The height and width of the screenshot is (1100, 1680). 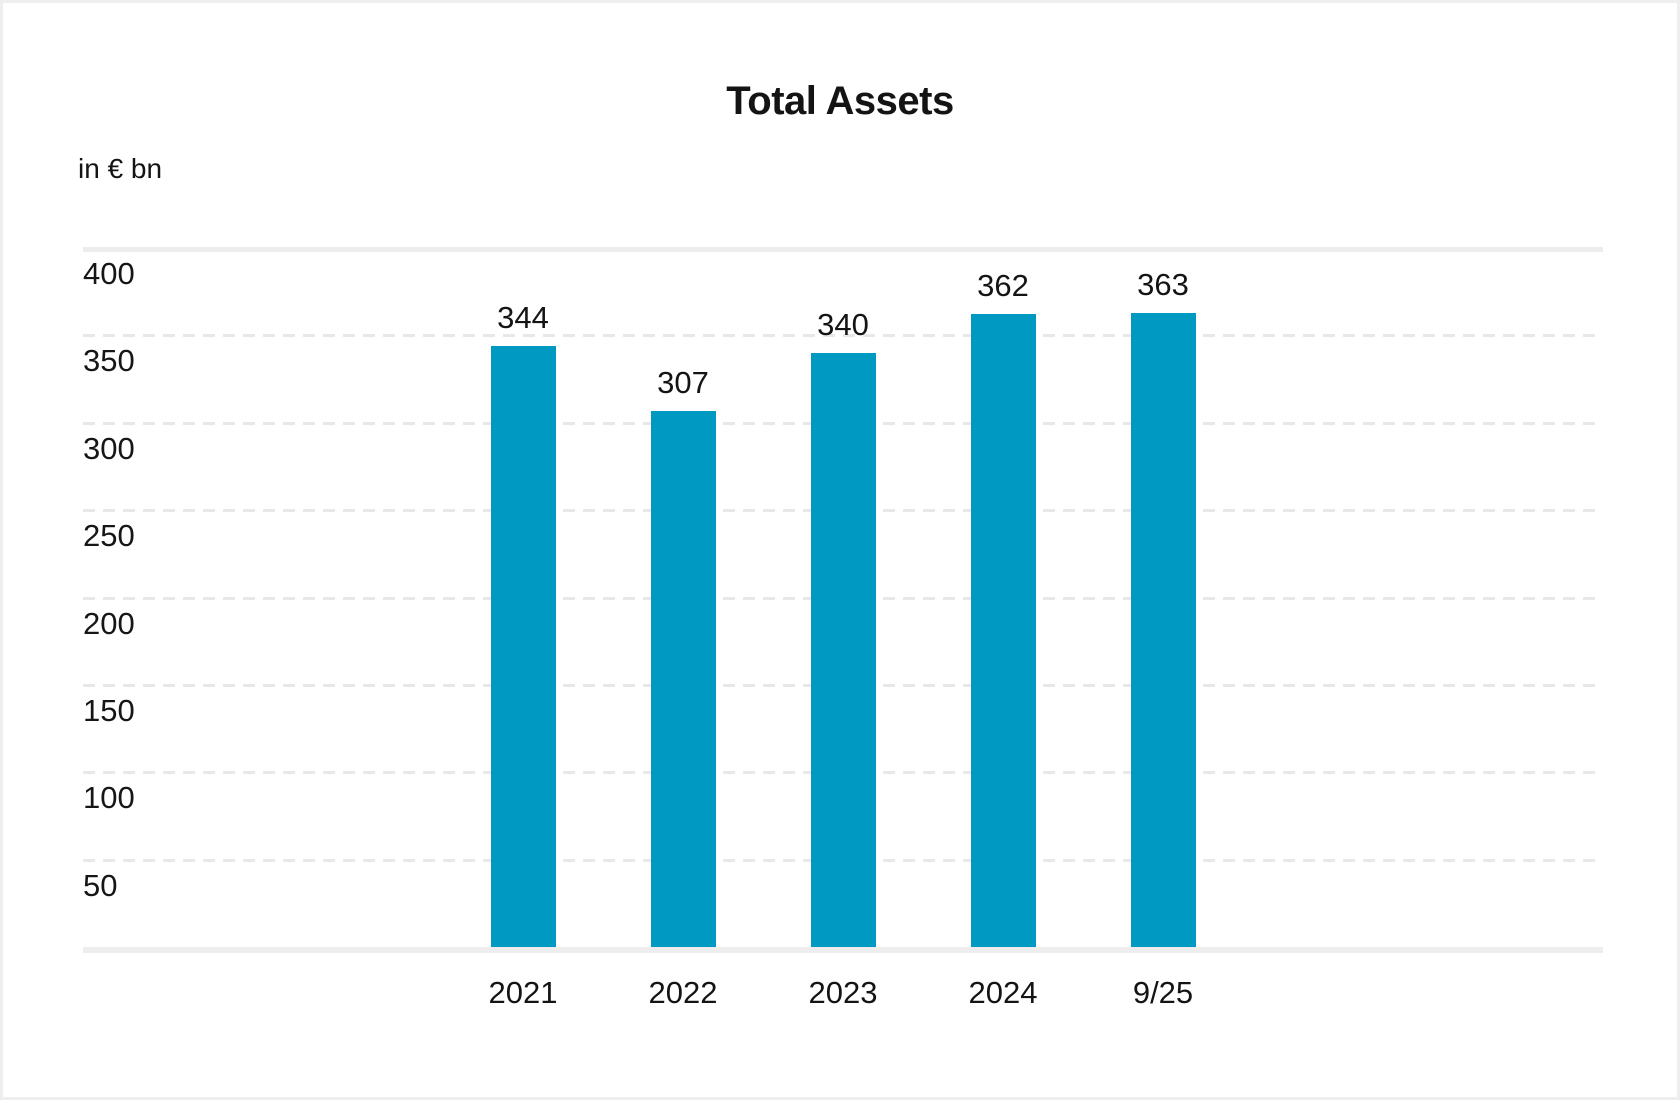 What do you see at coordinates (109, 710) in the screenshot?
I see `y-tick-label-150: 150` at bounding box center [109, 710].